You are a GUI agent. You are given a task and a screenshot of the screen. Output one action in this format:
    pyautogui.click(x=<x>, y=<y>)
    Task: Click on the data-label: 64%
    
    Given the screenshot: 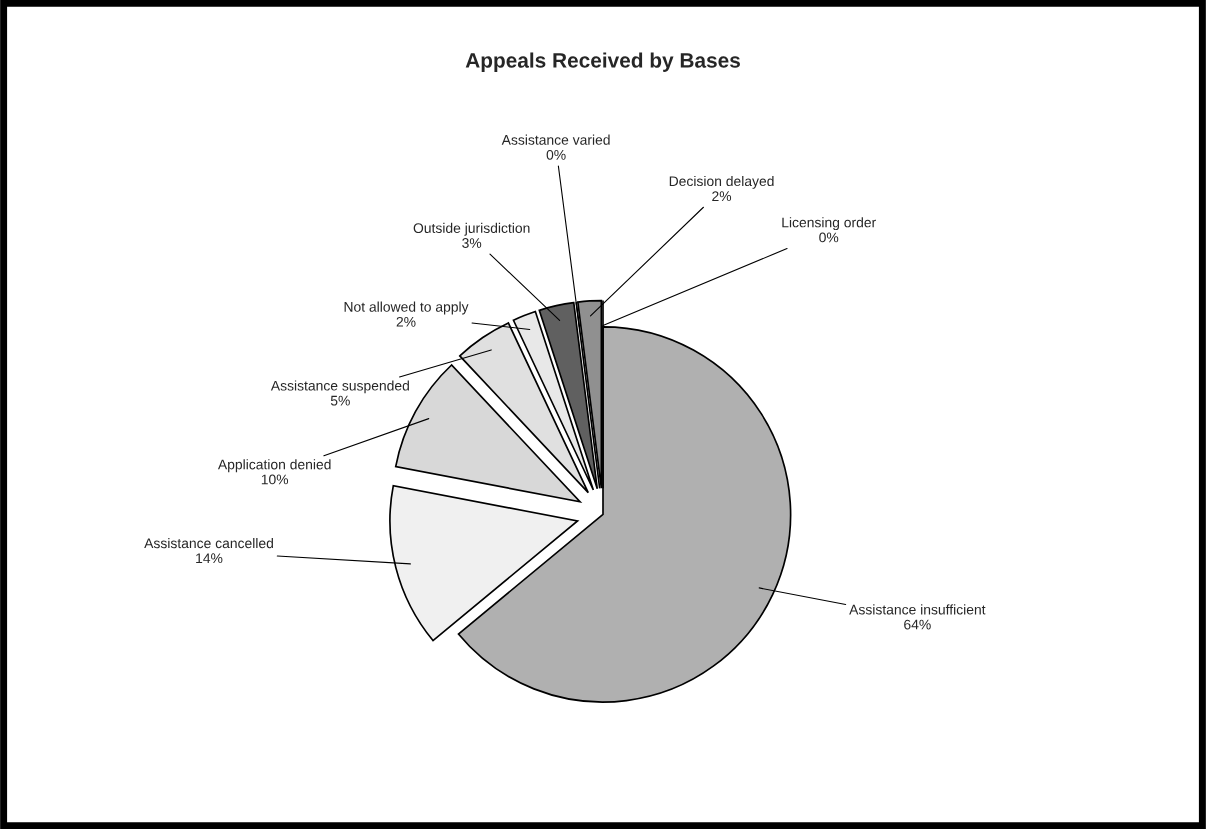 What is the action you would take?
    pyautogui.click(x=917, y=624)
    